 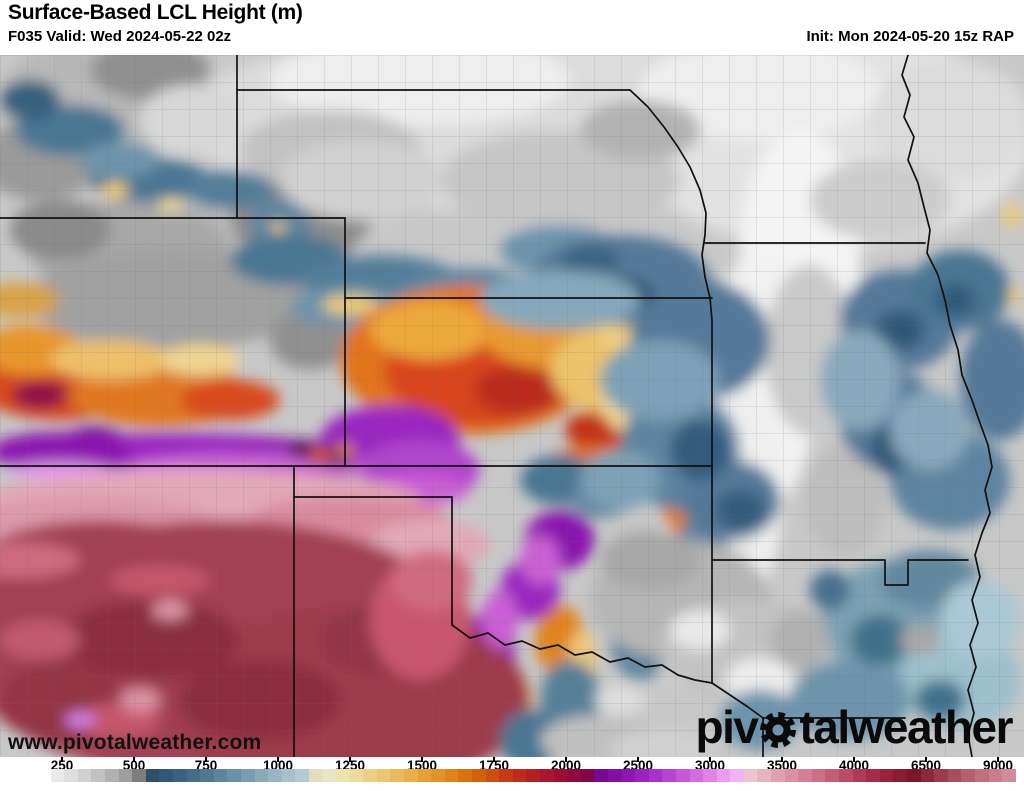 I want to click on pivotal-weather-logo: piv tal weather, so click(x=854, y=727).